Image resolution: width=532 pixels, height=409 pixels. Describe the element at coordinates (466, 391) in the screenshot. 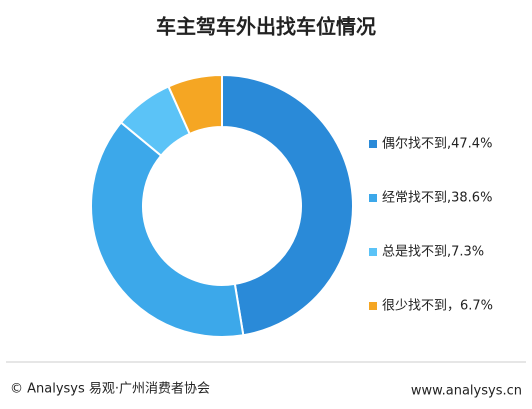

I see `footer-url: www.analysys.cn` at that location.